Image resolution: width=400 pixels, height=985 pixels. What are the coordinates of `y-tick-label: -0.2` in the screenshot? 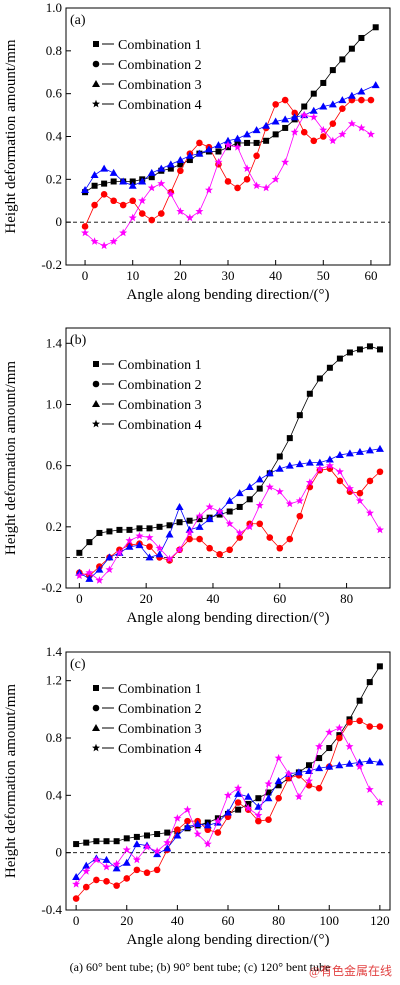 It's located at (51, 587).